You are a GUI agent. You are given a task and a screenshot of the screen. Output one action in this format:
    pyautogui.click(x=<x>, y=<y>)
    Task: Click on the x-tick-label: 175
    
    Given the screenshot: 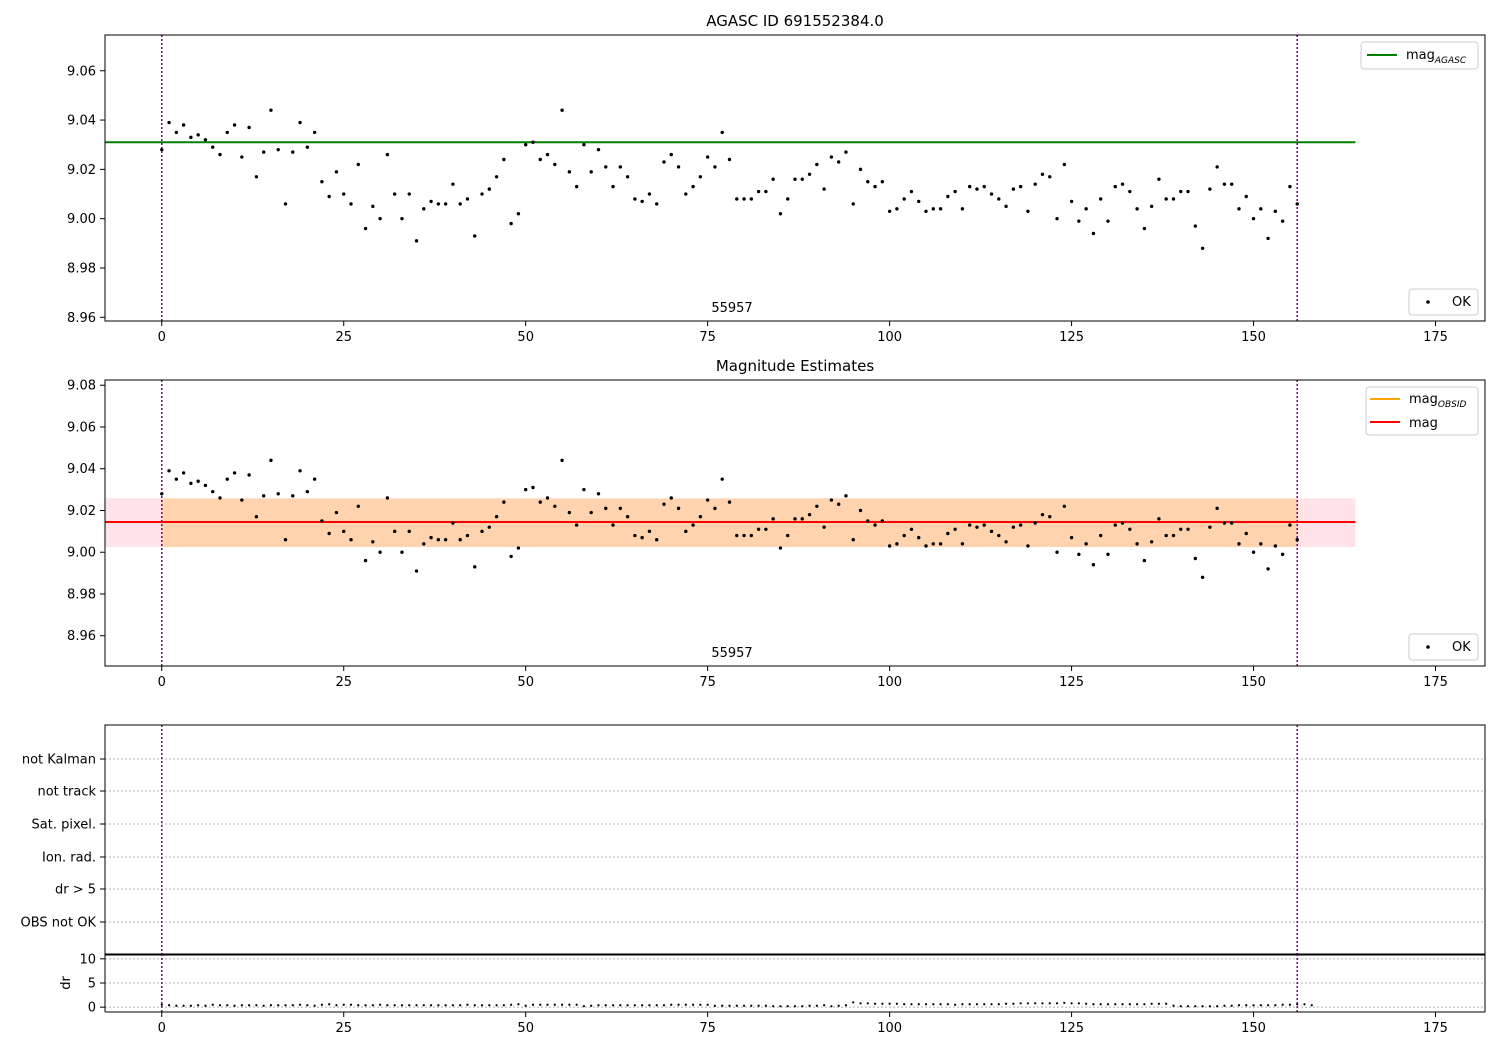 What is the action you would take?
    pyautogui.click(x=1435, y=337)
    